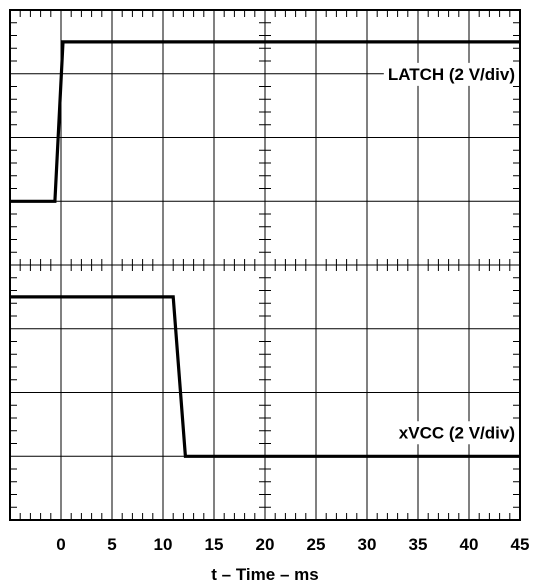  Describe the element at coordinates (163, 544) in the screenshot. I see `x-tick-label: 10` at that location.